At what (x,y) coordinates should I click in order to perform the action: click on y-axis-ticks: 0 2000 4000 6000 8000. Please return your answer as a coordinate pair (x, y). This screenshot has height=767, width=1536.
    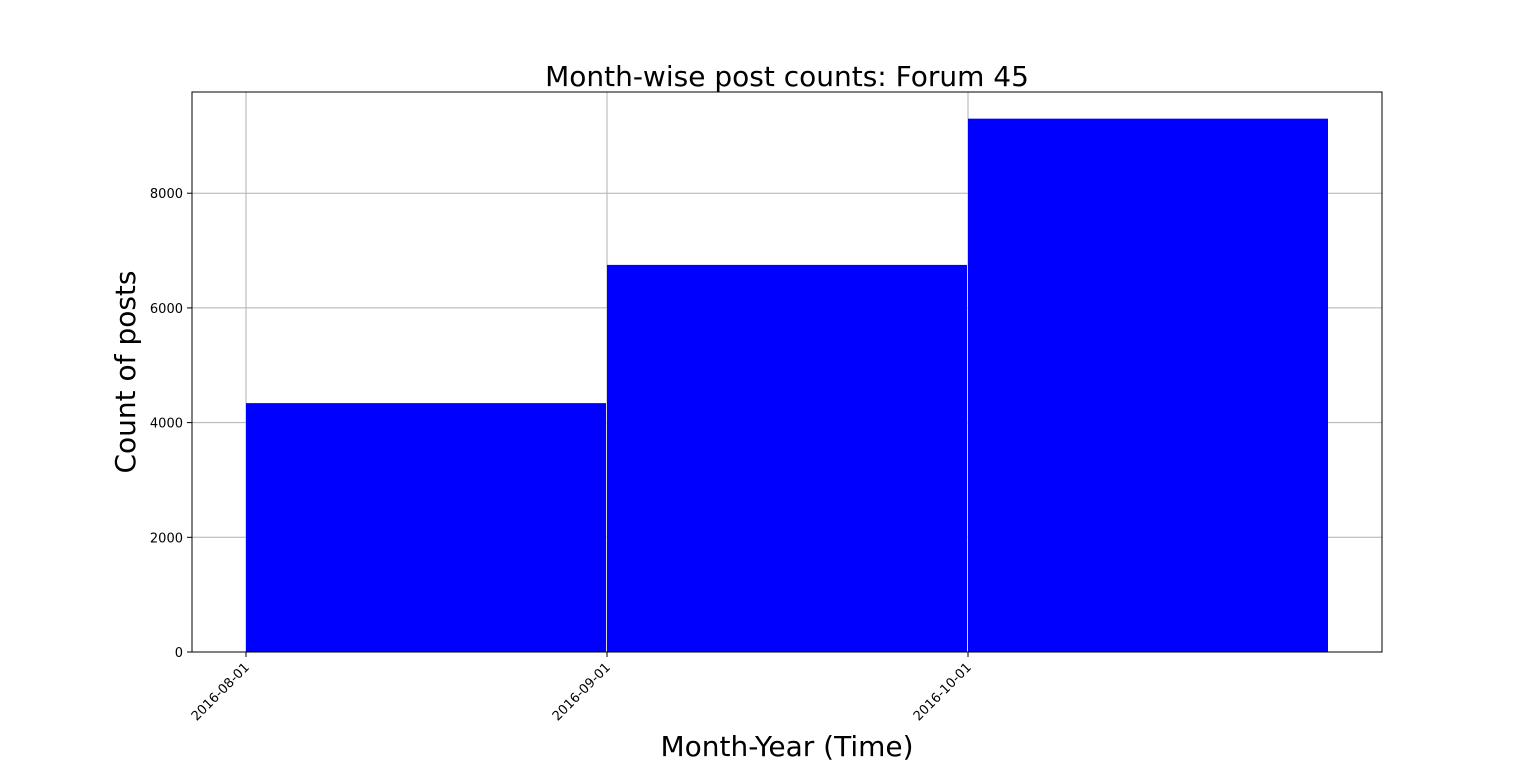
    Looking at the image, I should click on (171, 424).